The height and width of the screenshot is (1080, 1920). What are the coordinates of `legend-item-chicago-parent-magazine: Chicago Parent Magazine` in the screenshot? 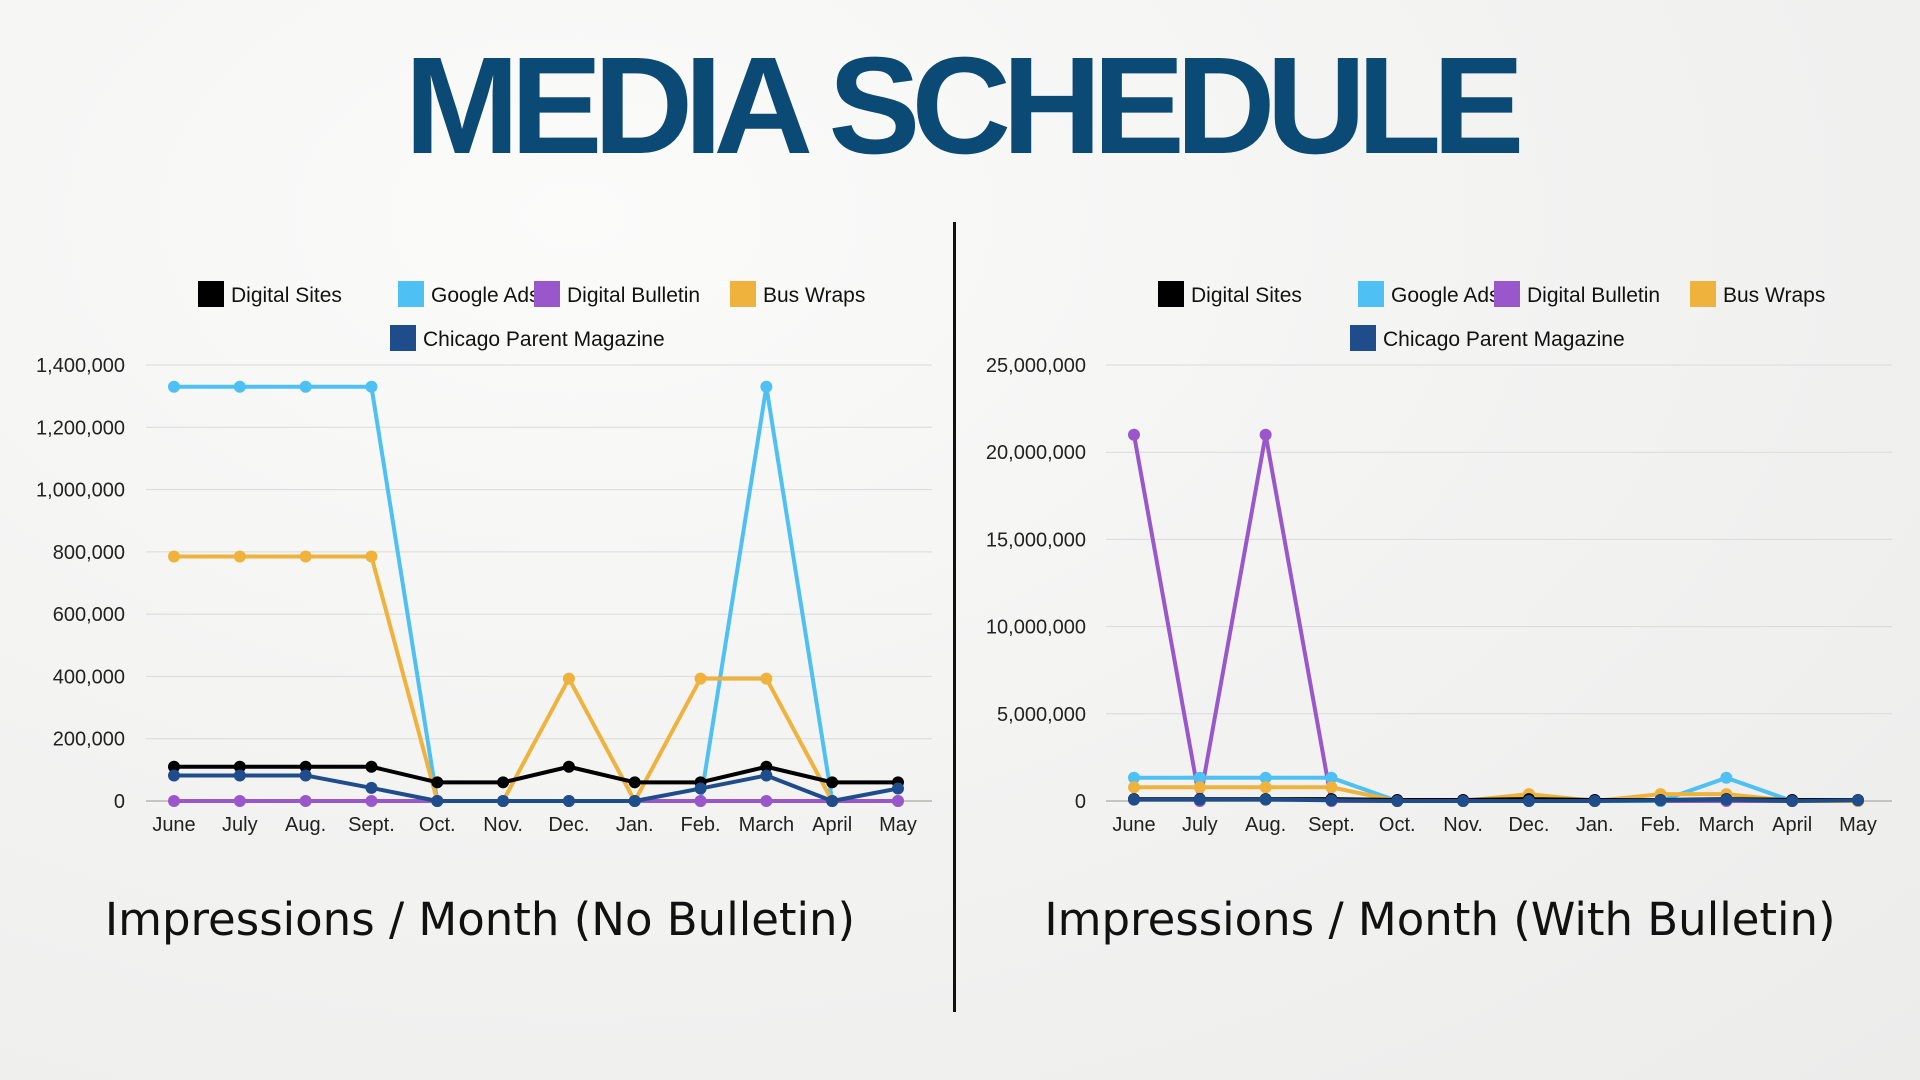 It's located at (1487, 338).